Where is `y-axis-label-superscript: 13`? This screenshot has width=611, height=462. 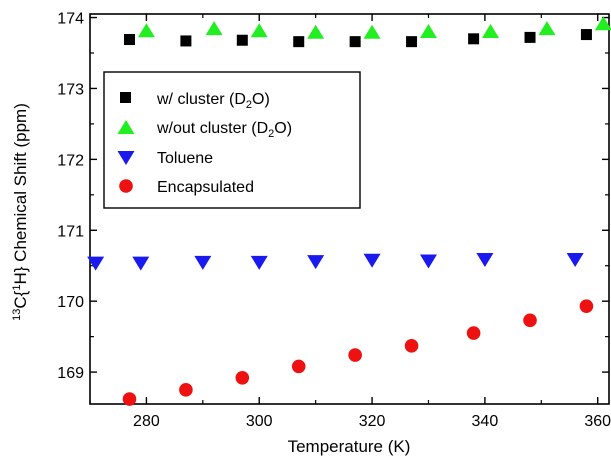 y-axis-label-superscript: 13 is located at coordinates (17, 315).